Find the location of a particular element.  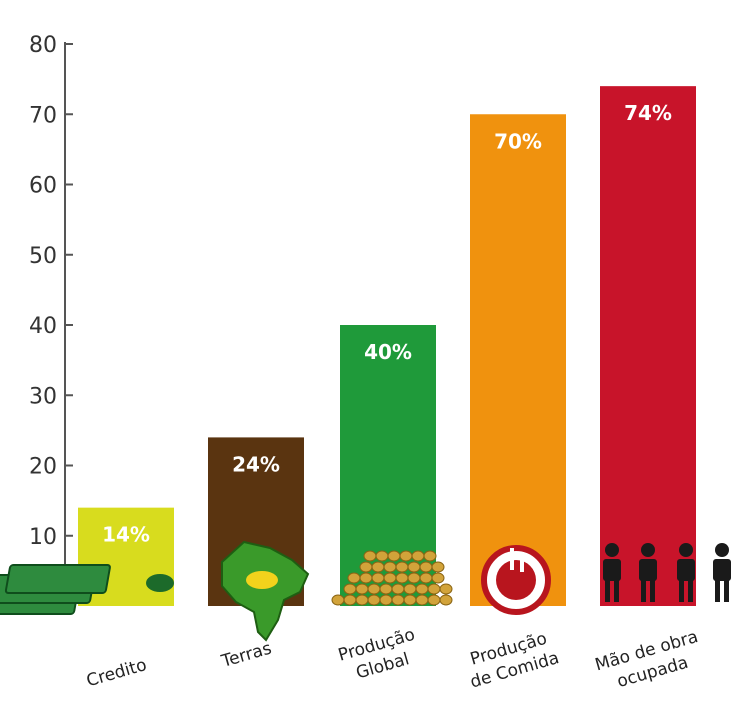

money-icon is located at coordinates (87, 589).